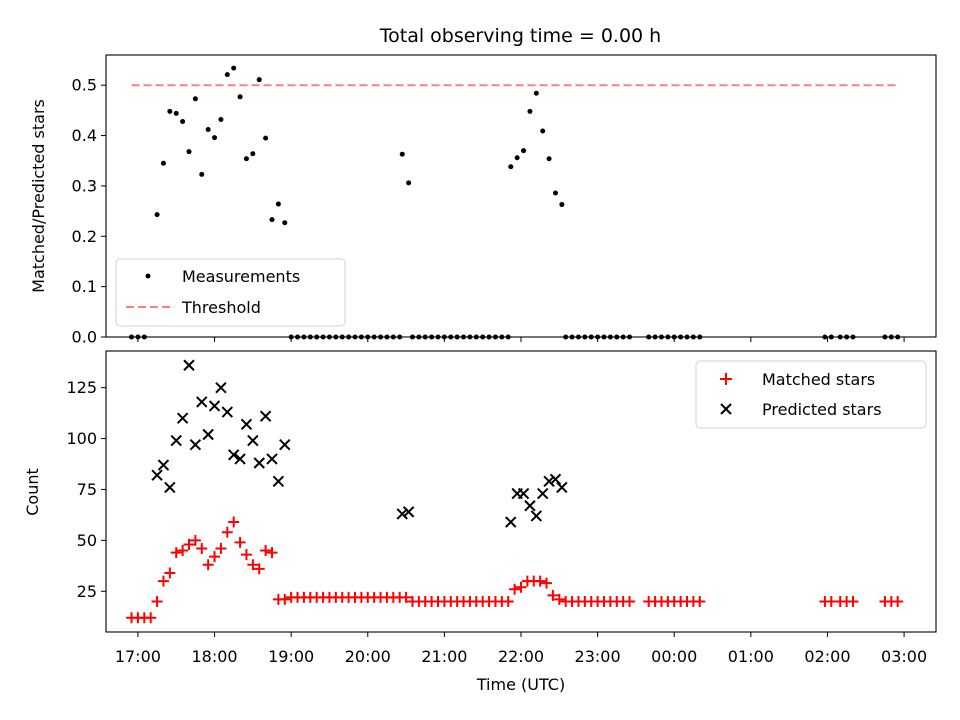  Describe the element at coordinates (515, 570) in the screenshot. I see `matched-stars-series` at that location.